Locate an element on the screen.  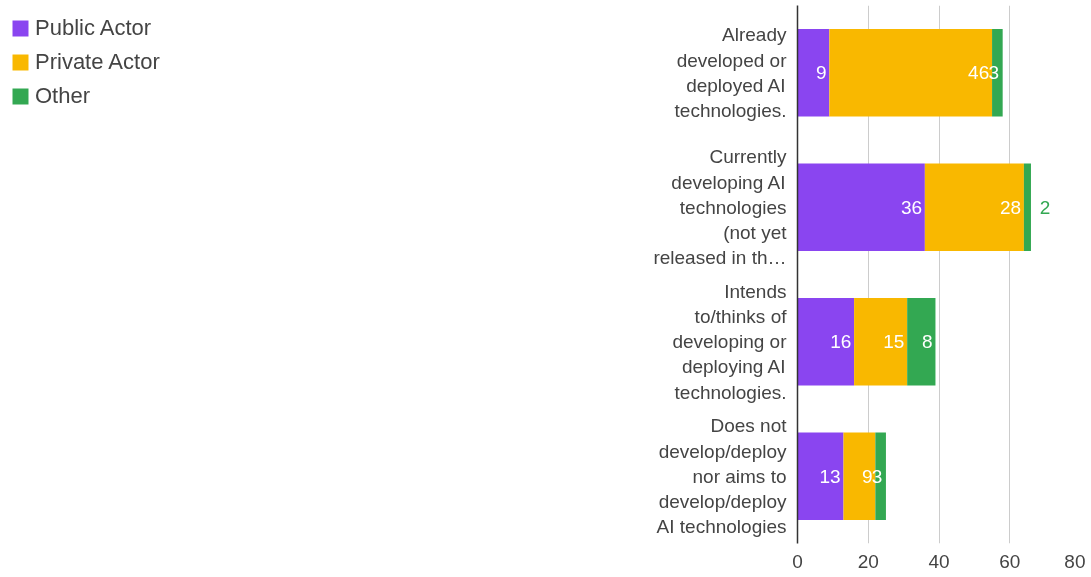
x-tick-label: 0 is located at coordinates (797, 561).